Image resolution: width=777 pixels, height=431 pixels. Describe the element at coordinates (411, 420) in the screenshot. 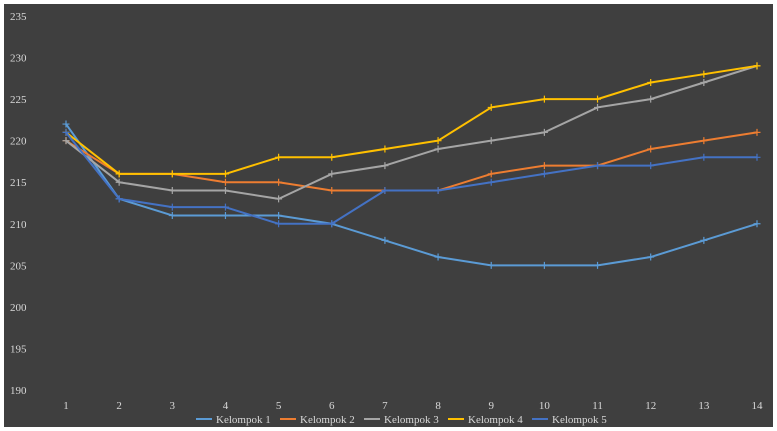

I see `legend-label: Kelompok 3` at that location.